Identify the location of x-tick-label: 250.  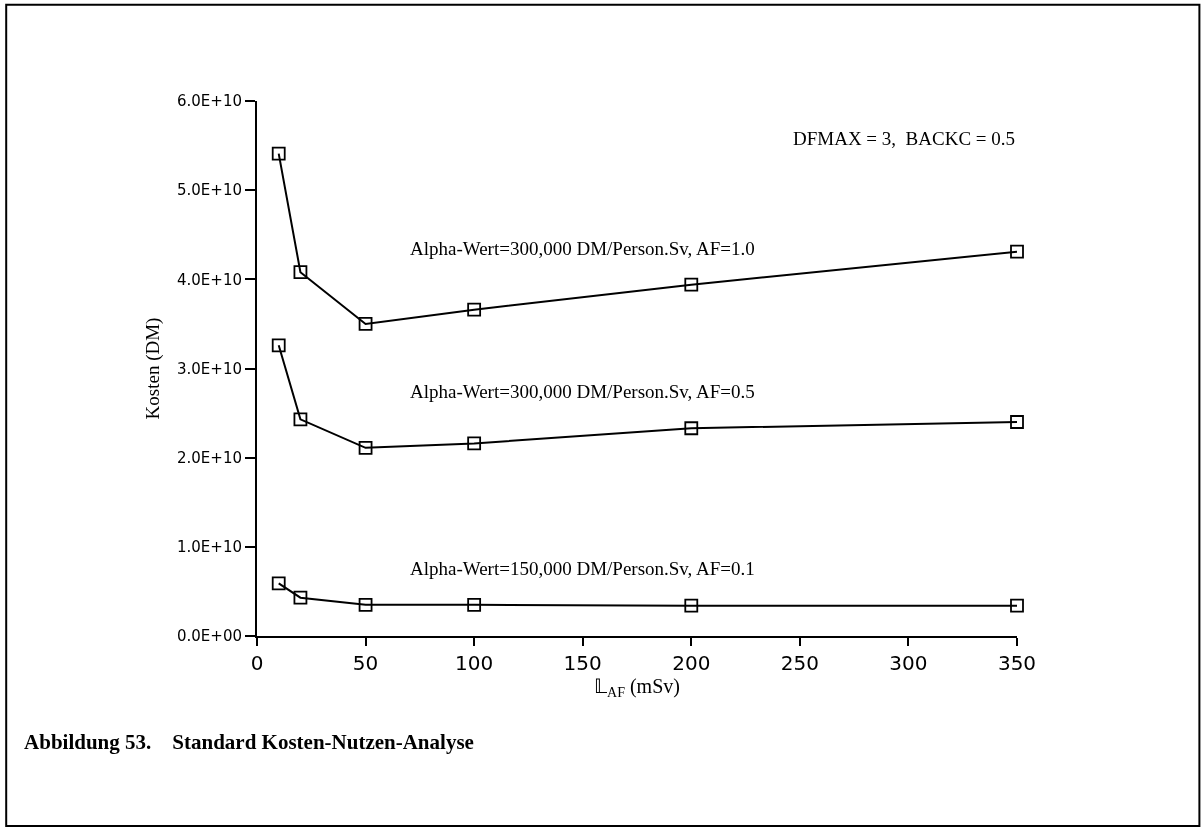
(799, 663).